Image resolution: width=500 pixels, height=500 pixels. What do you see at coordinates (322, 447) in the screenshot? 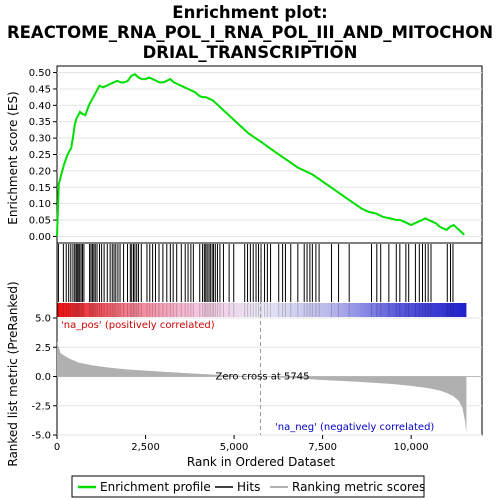
I see `x-tick-label: 7,500` at bounding box center [322, 447].